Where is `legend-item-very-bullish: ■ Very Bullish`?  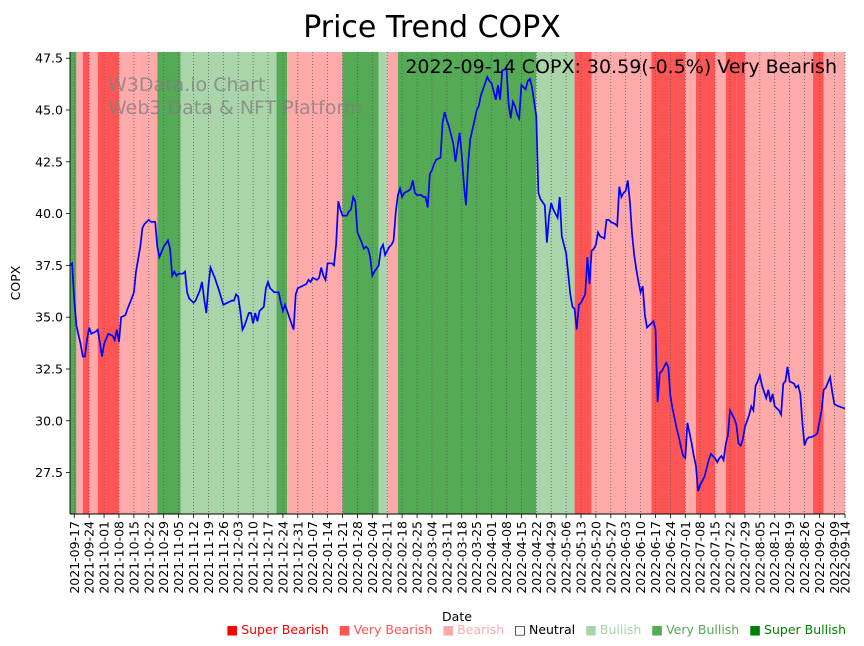
legend-item-very-bullish: ■ Very Bullish is located at coordinates (695, 629).